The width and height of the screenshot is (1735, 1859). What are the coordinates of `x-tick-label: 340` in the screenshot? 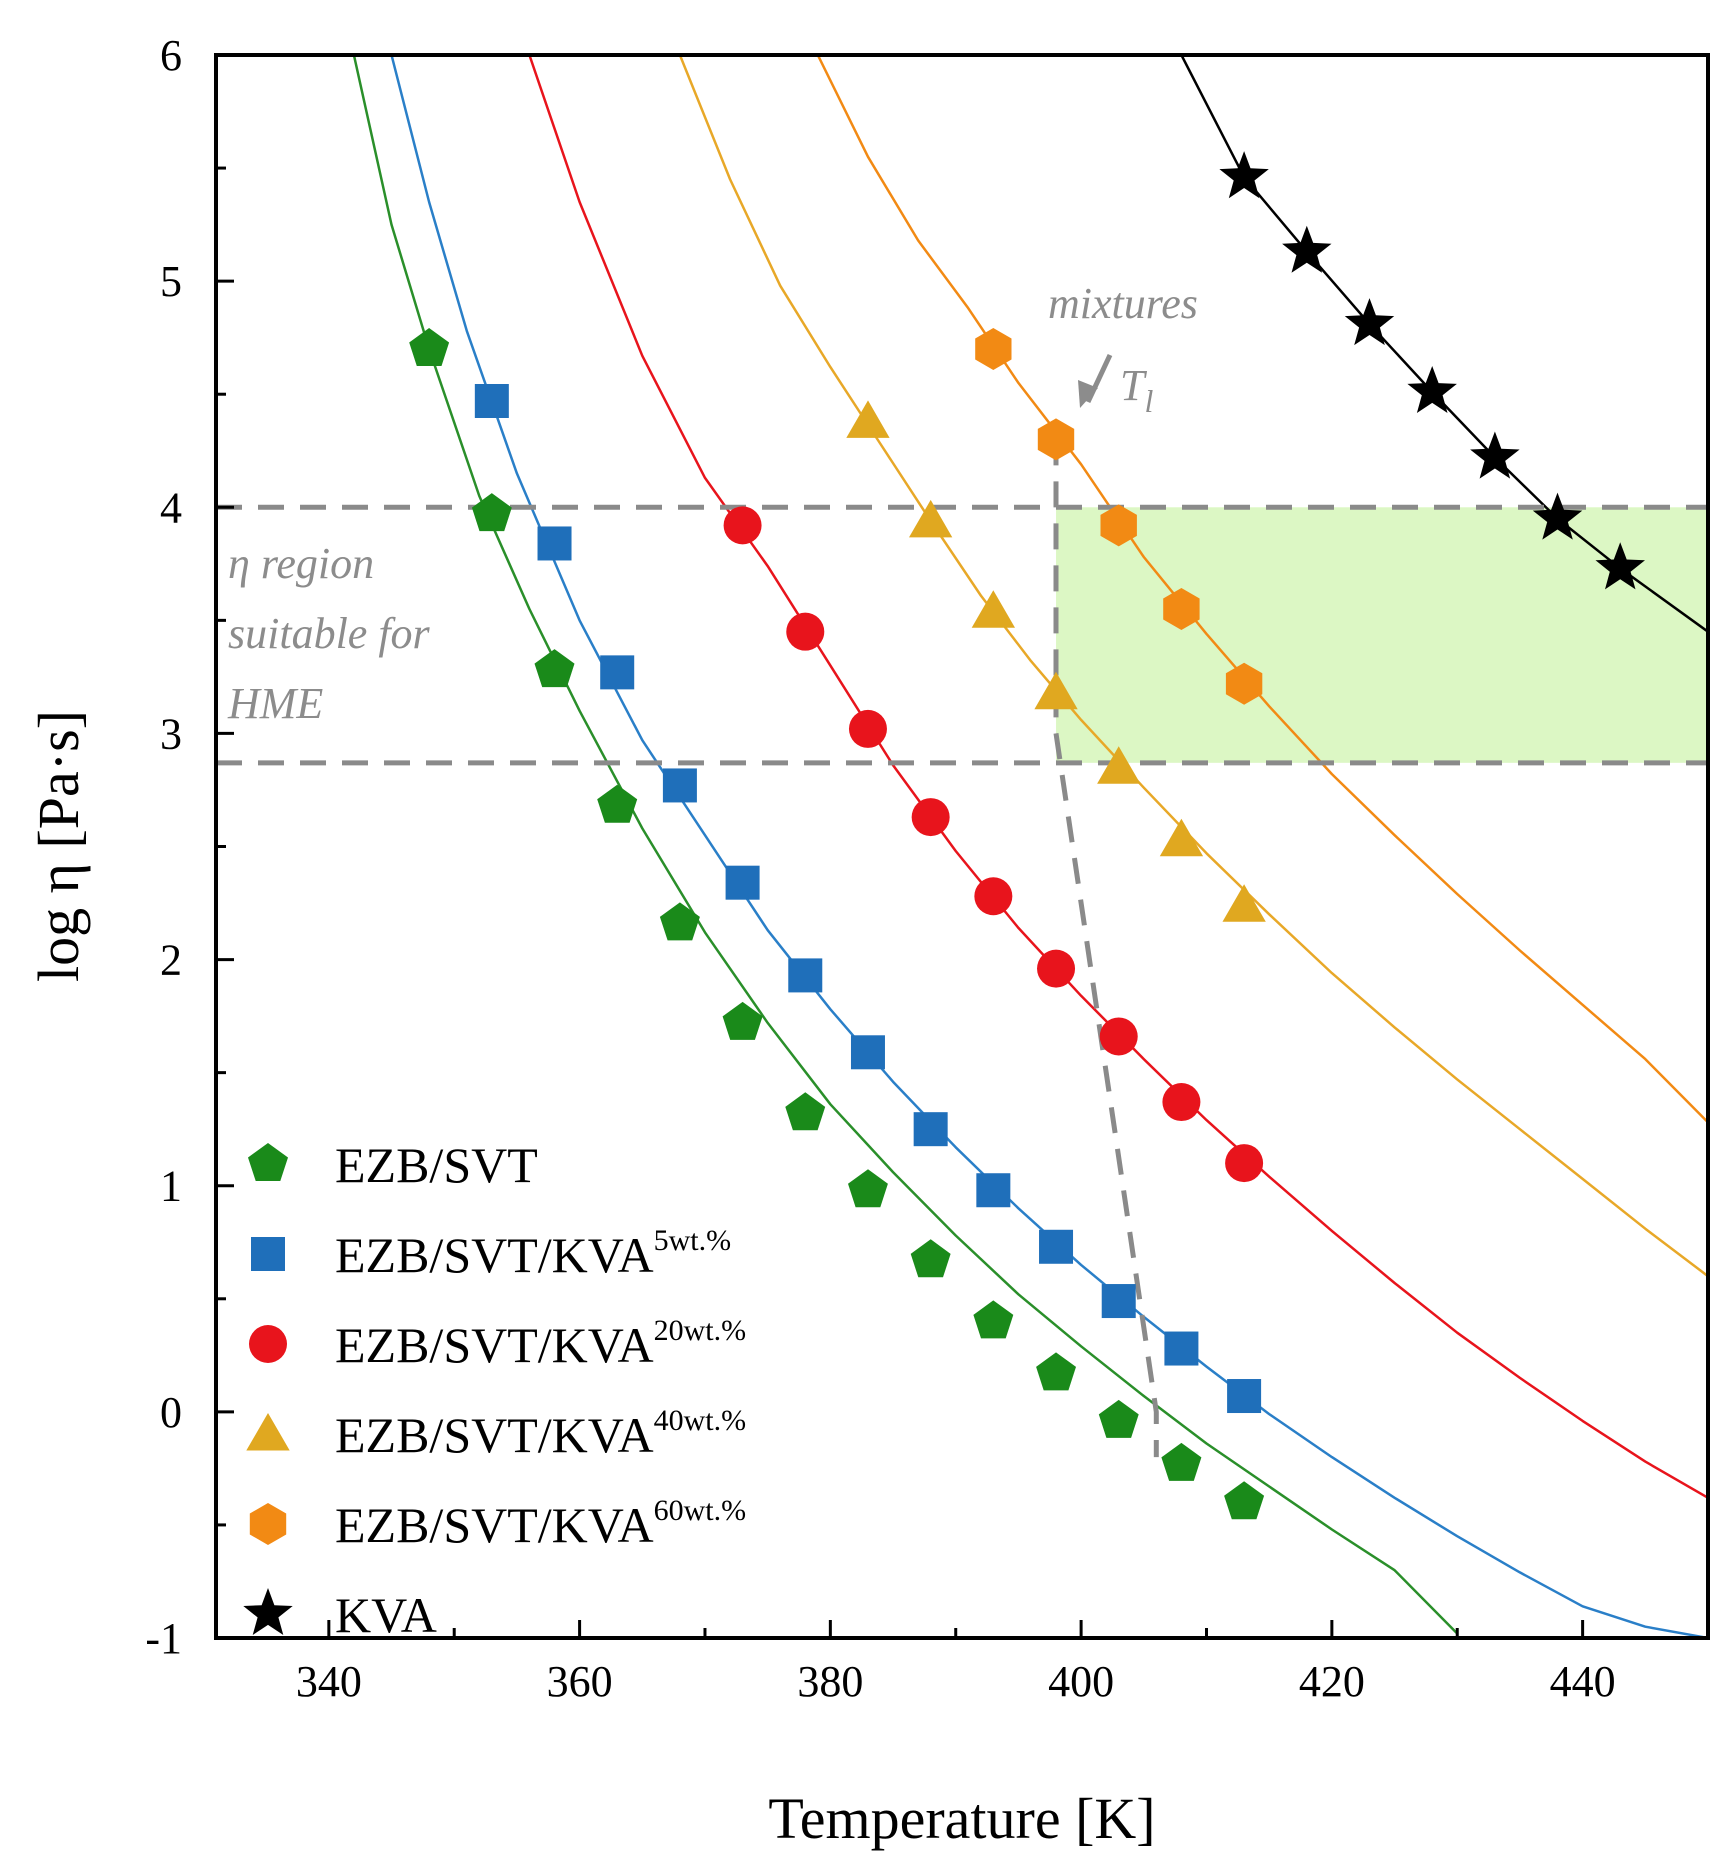 It's located at (329, 1681).